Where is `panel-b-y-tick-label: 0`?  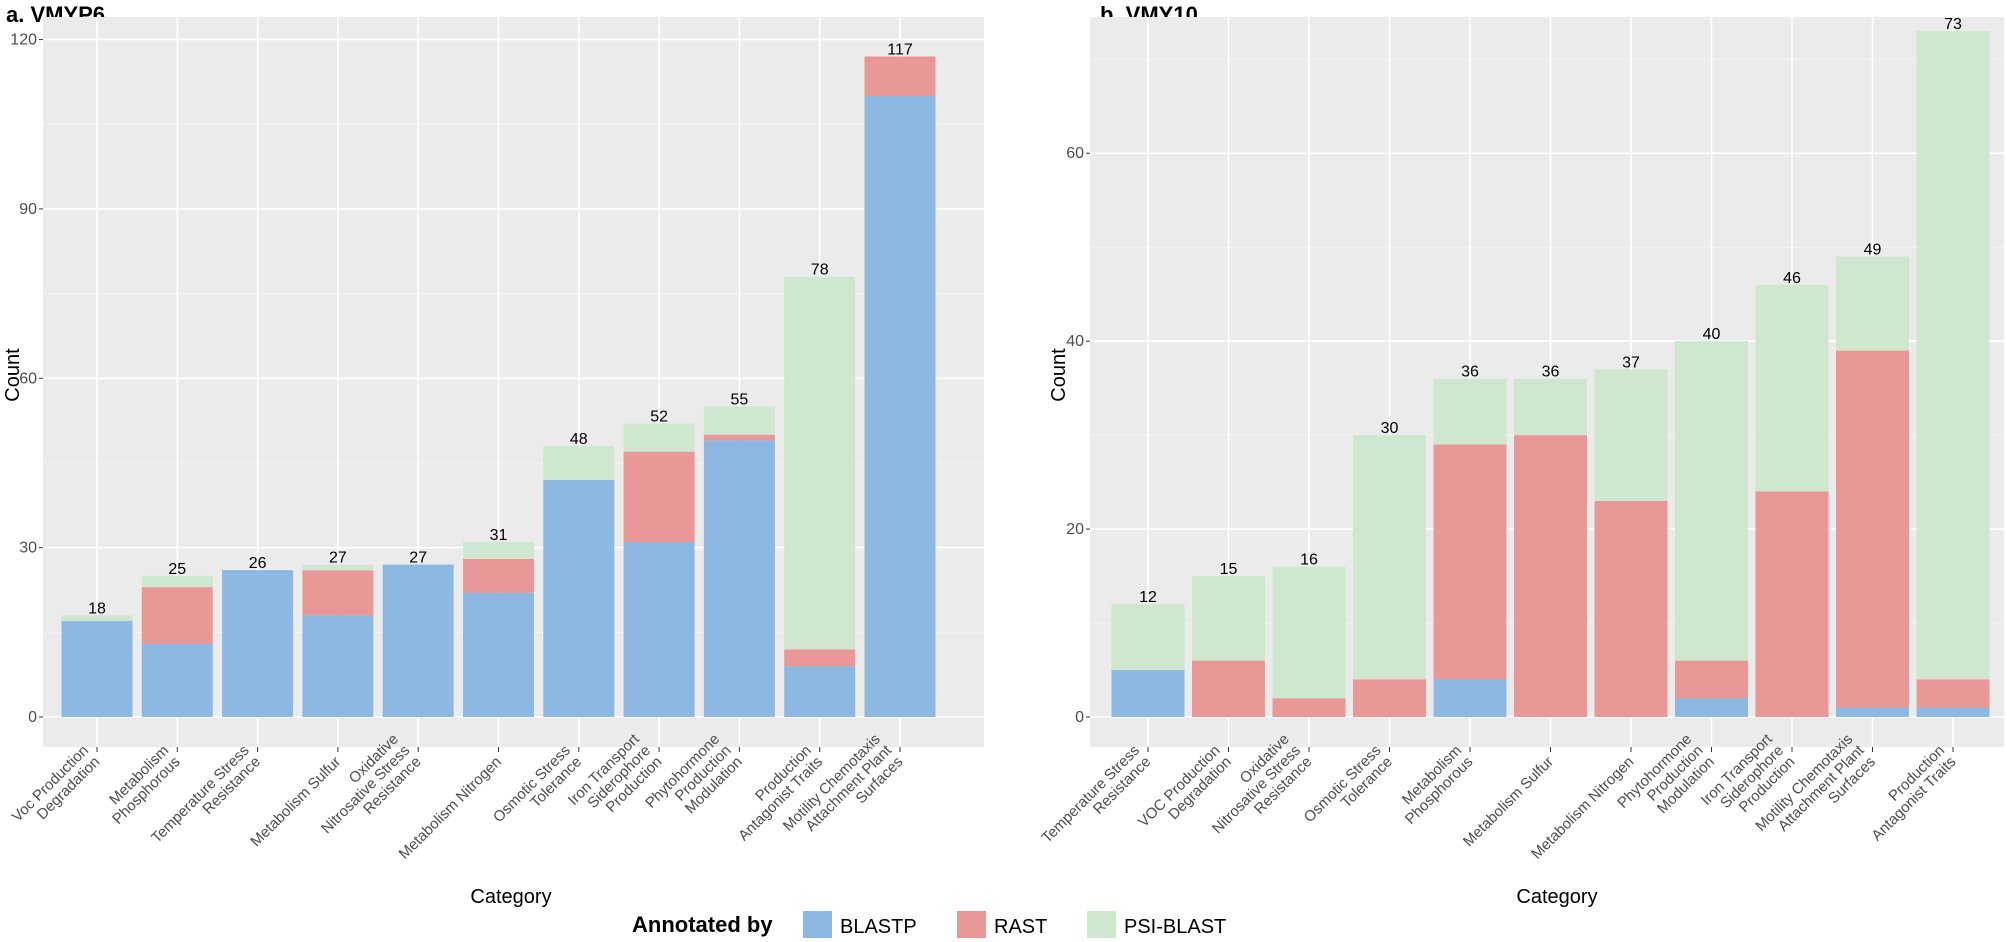 panel-b-y-tick-label: 0 is located at coordinates (1079, 717).